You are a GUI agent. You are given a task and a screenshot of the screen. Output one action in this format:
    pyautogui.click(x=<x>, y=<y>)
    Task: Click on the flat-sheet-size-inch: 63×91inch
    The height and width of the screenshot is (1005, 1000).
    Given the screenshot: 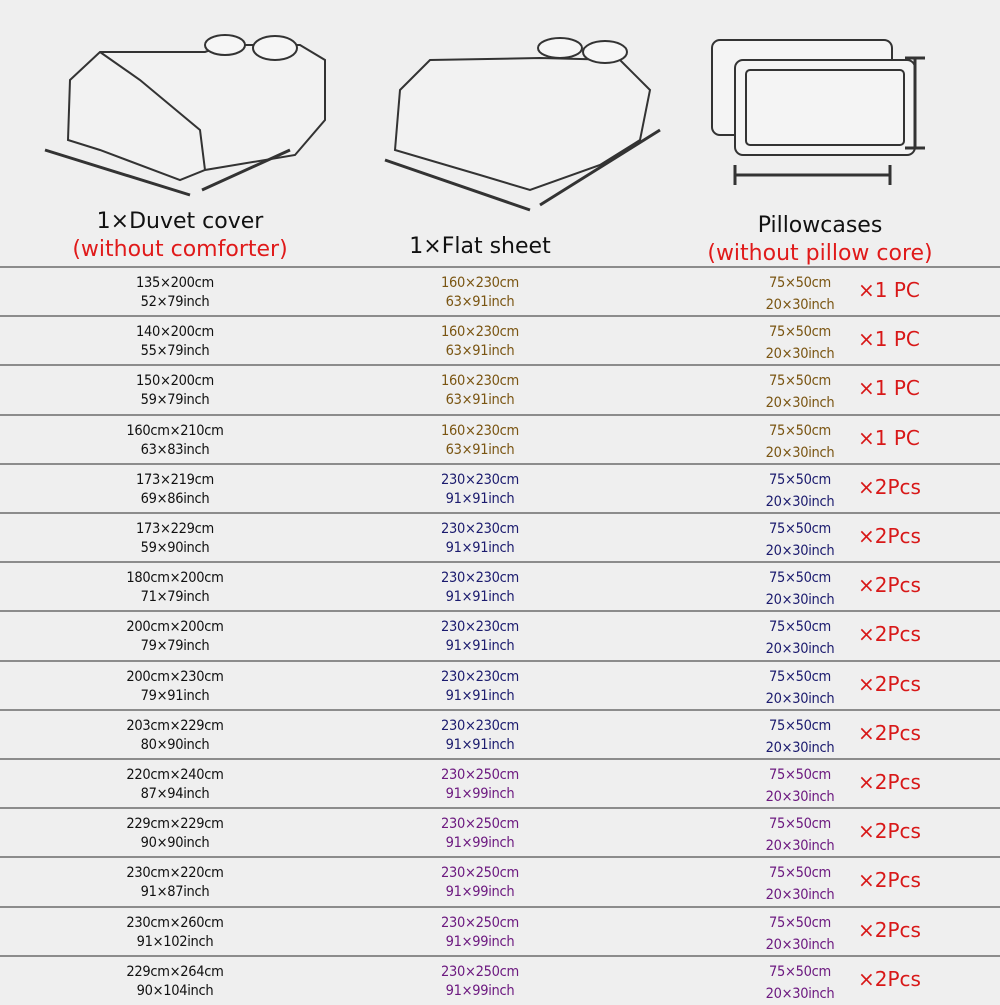 What is the action you would take?
    pyautogui.click(x=480, y=351)
    